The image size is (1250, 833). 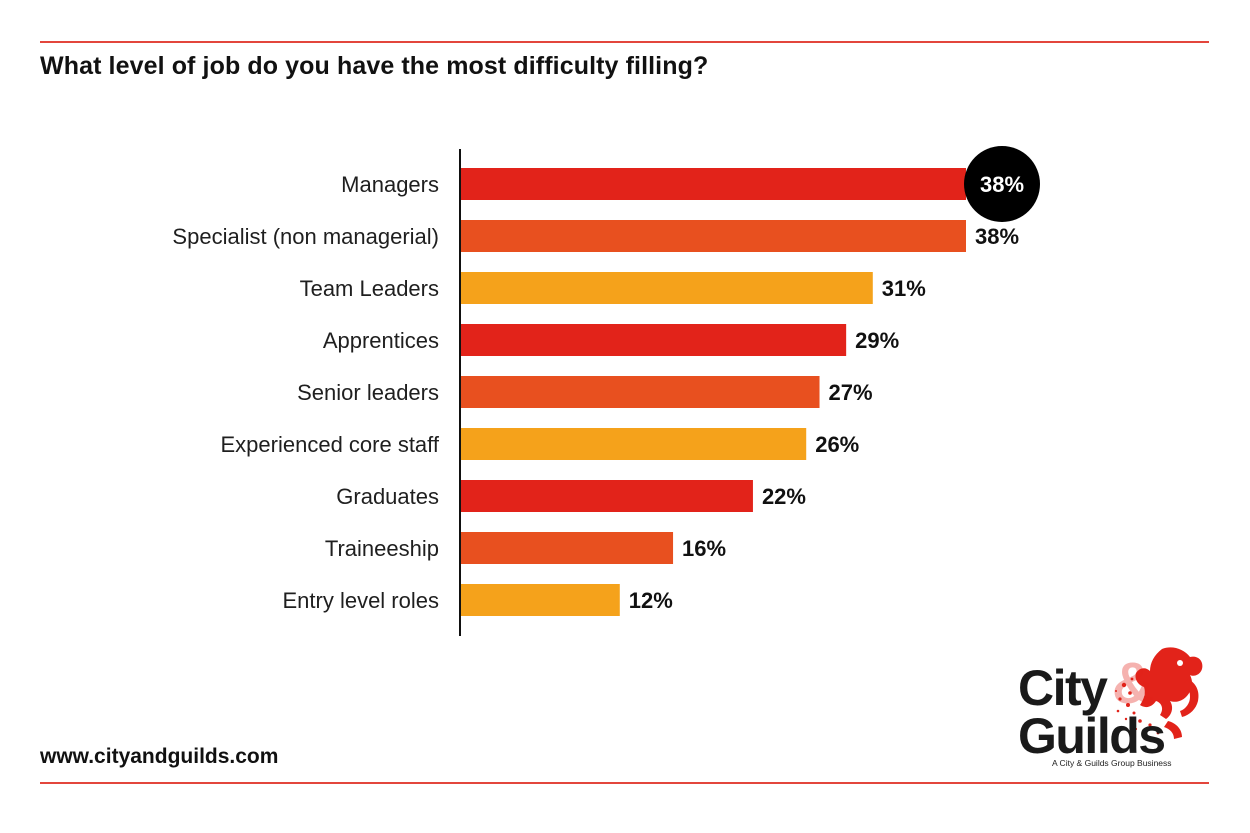 What do you see at coordinates (330, 444) in the screenshot?
I see `category-label: Experienced core staff` at bounding box center [330, 444].